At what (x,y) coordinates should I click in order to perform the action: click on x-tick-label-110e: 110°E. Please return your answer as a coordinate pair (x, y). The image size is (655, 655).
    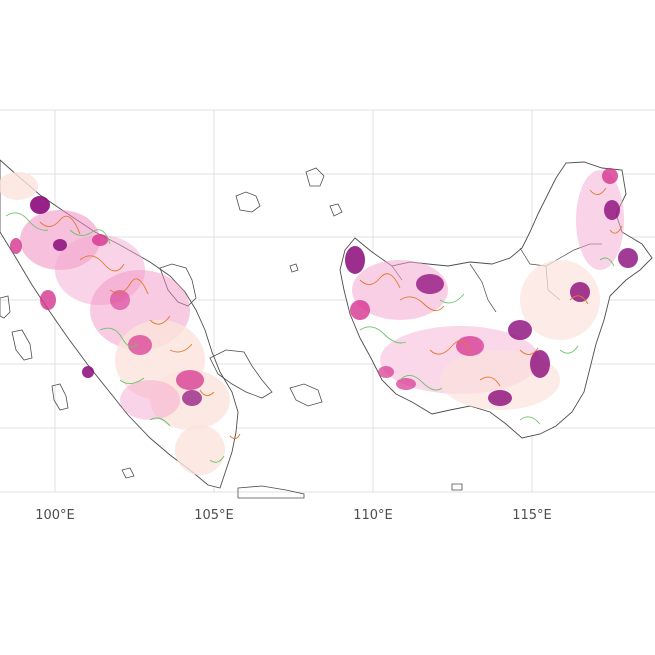
    Looking at the image, I should click on (373, 515).